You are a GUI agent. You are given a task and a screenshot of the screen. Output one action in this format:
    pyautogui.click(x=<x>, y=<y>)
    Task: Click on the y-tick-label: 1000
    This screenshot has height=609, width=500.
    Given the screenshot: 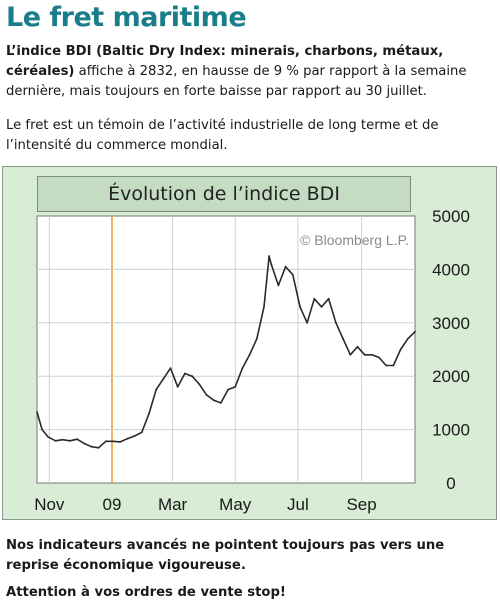 What is the action you would take?
    pyautogui.click(x=451, y=430)
    